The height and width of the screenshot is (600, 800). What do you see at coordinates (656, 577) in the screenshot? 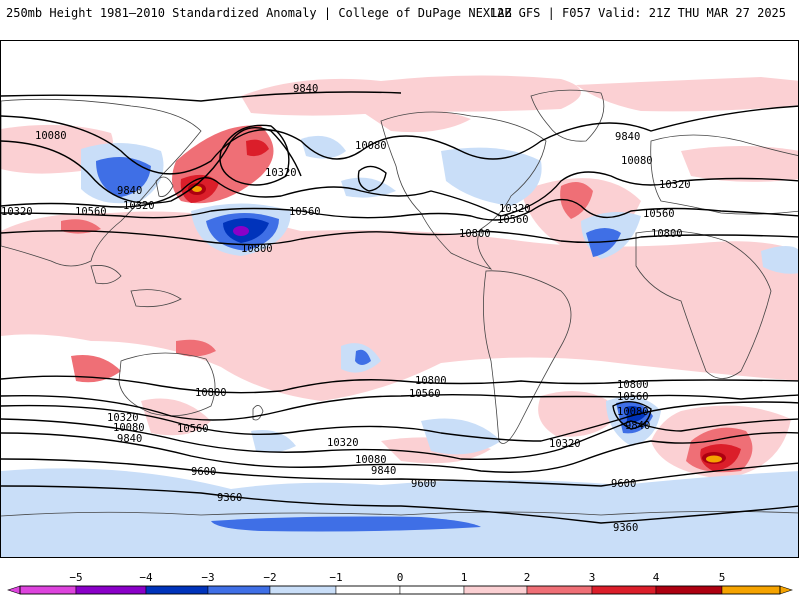
I see `colorbar-tick-label: 4` at bounding box center [656, 577].